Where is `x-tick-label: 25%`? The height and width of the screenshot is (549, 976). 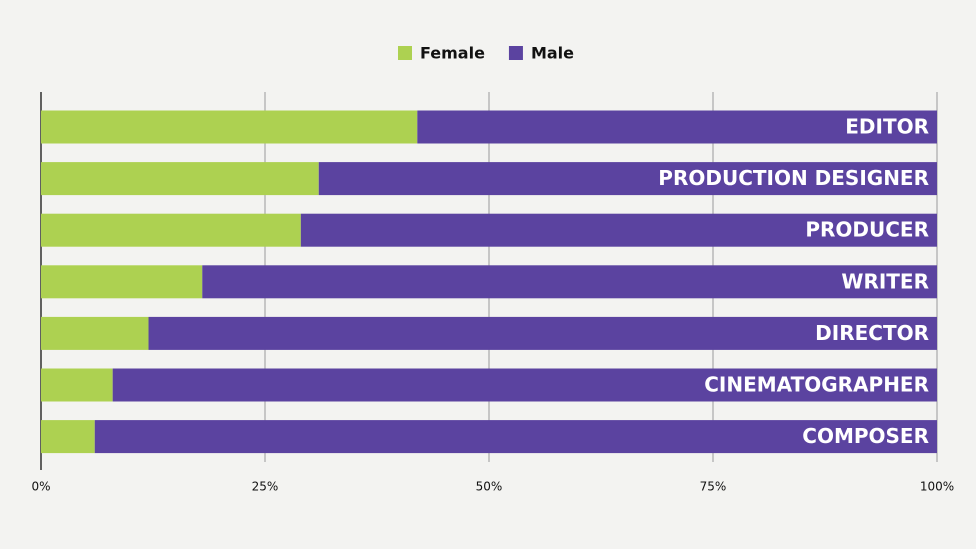 x-tick-label: 25% is located at coordinates (265, 487).